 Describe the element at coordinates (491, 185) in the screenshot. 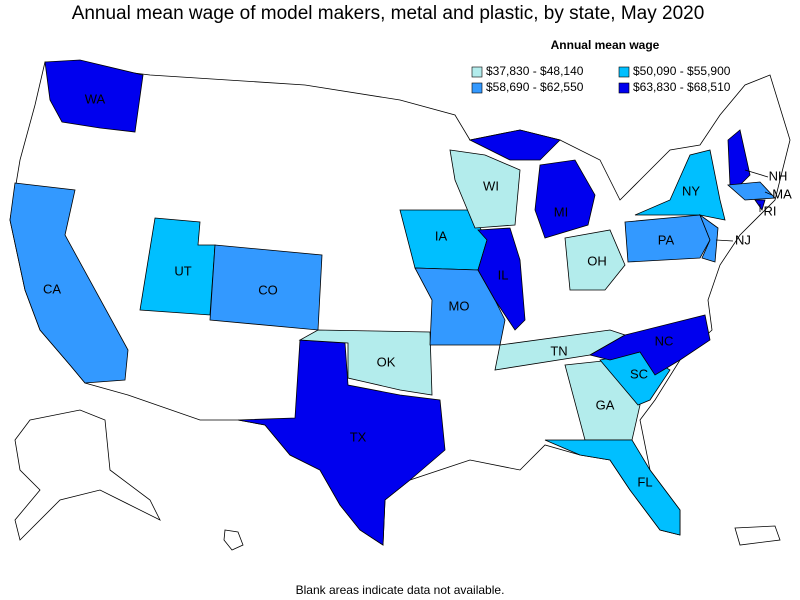

I see `state-label: WI` at that location.